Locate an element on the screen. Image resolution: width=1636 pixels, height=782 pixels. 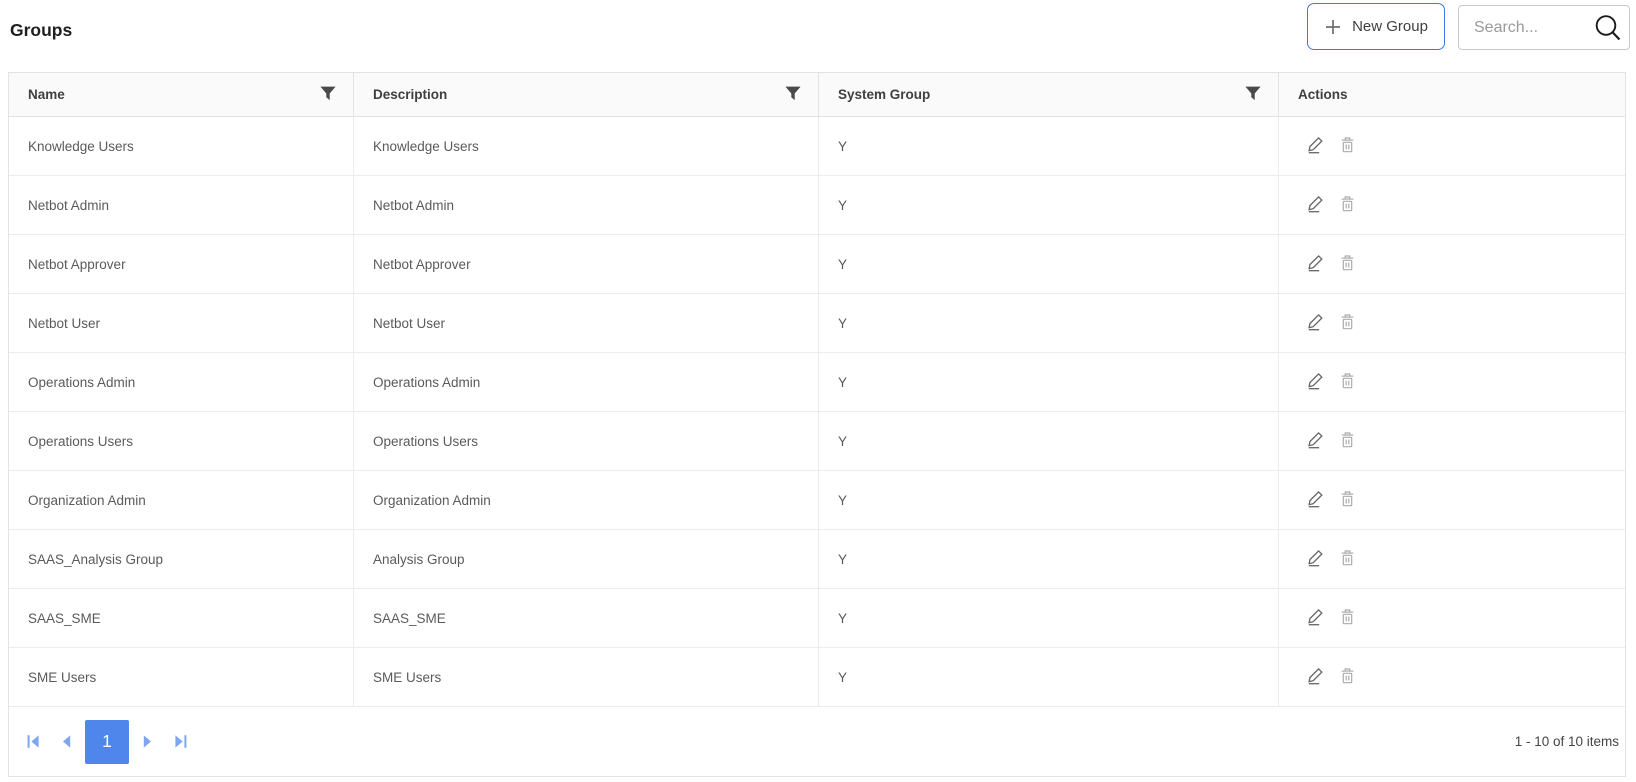
table-row: Knowledge Users Knowledge Users Y is located at coordinates (817, 146).